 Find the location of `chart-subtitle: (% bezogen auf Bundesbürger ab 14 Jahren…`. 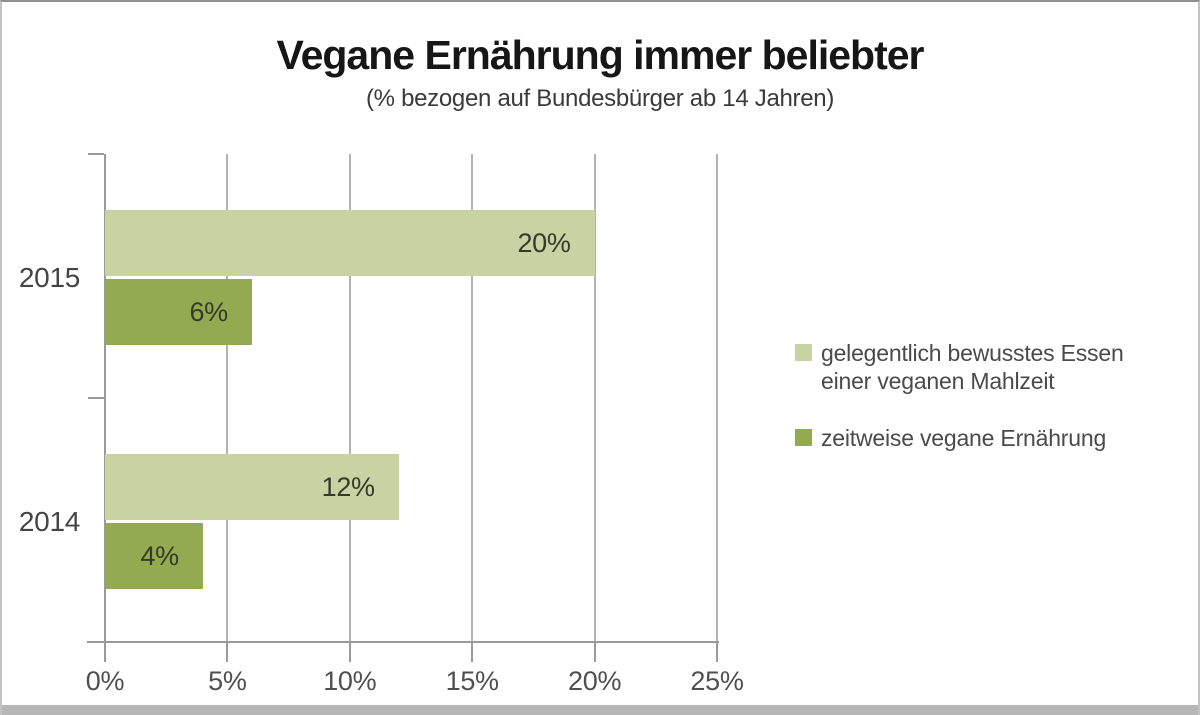

chart-subtitle: (% bezogen auf Bundesbürger ab 14 Jahren… is located at coordinates (600, 98).